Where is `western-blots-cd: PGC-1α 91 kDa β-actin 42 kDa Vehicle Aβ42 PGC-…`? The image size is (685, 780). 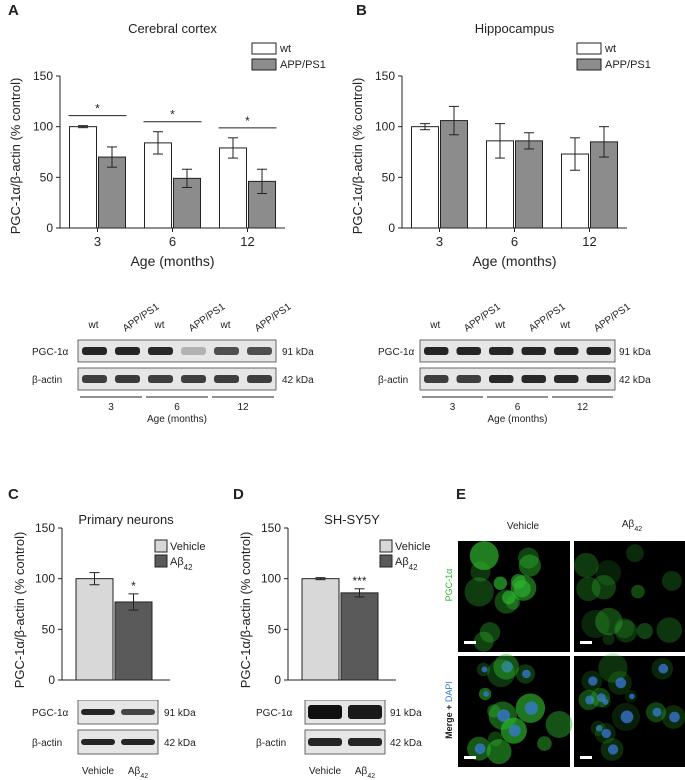
western-blots-cd: PGC-1α 91 kDa β-actin 42 kDa Vehicle Aβ42 PGC-… is located at coordinates (227, 740).